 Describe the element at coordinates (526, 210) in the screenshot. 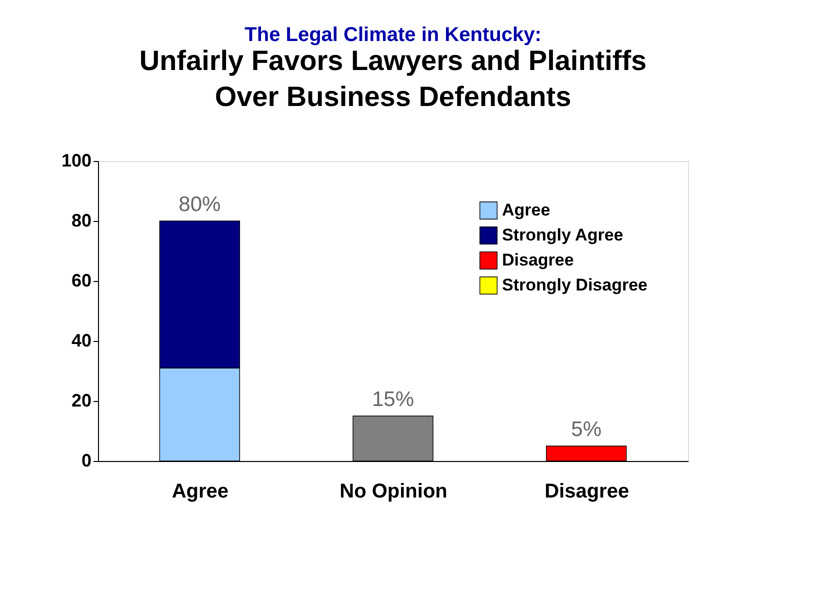

I see `legend-label: Agree` at that location.